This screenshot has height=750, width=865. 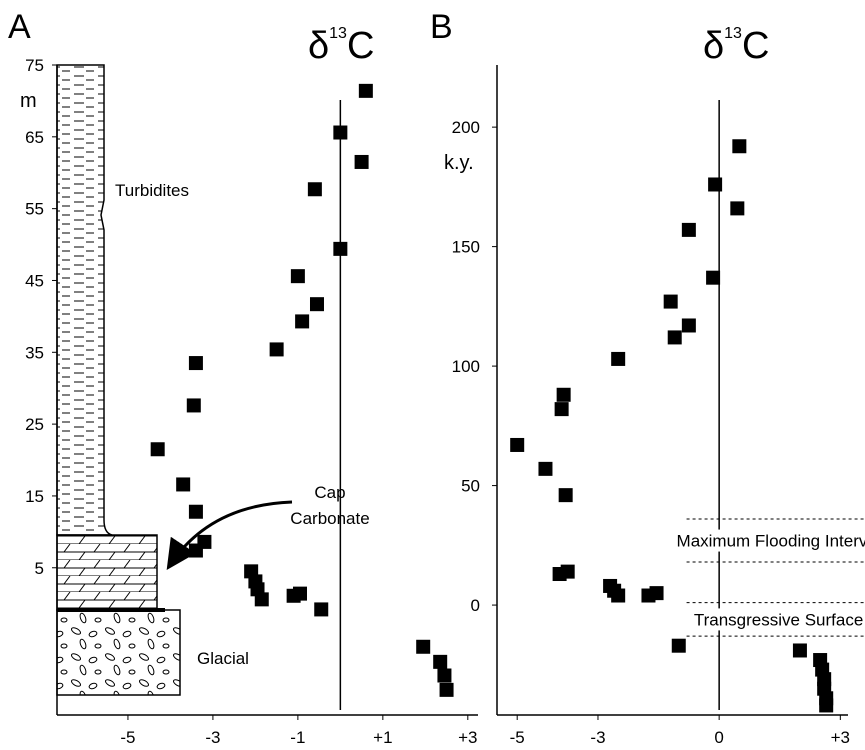 I want to click on y-tick-label: 25, so click(x=34, y=424).